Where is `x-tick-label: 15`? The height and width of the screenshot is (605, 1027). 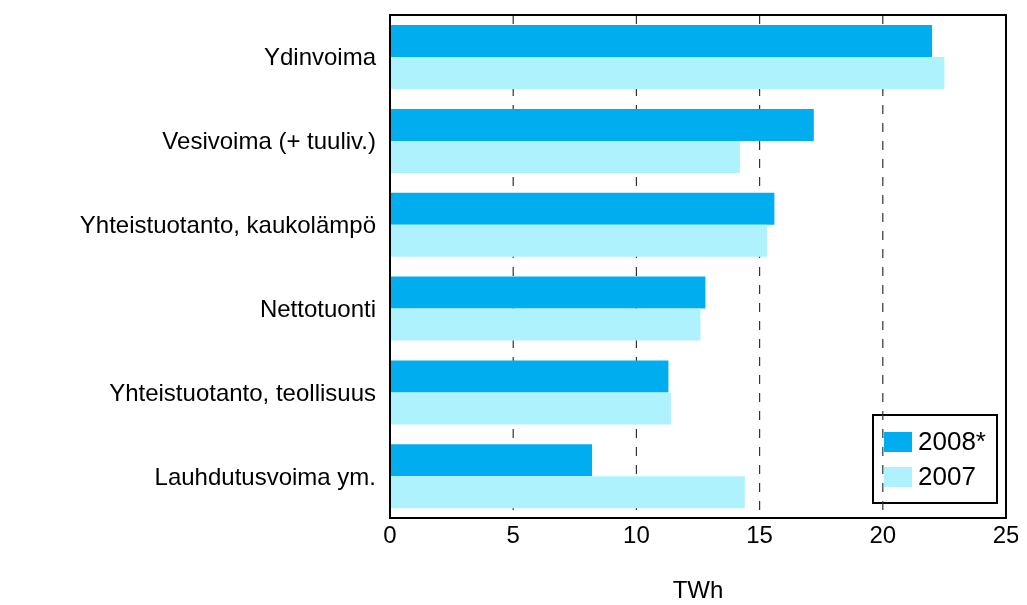 x-tick-label: 15 is located at coordinates (759, 535).